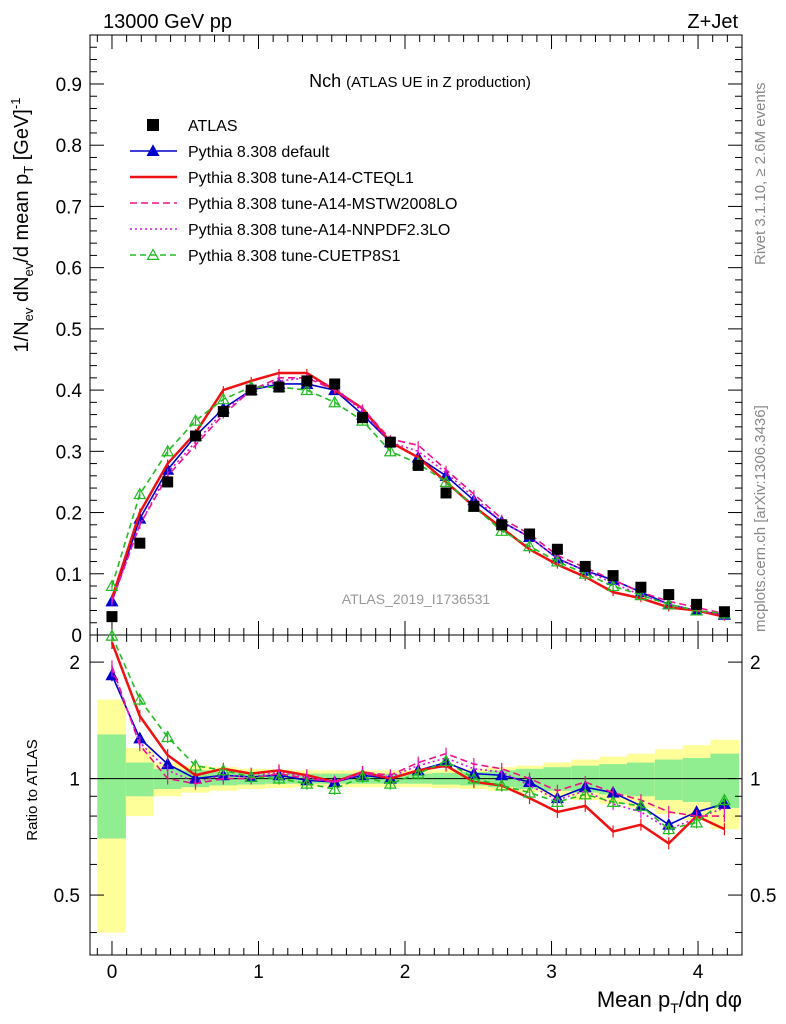  I want to click on plot-title-sub: (ATLAS UE in Z production), so click(438, 82).